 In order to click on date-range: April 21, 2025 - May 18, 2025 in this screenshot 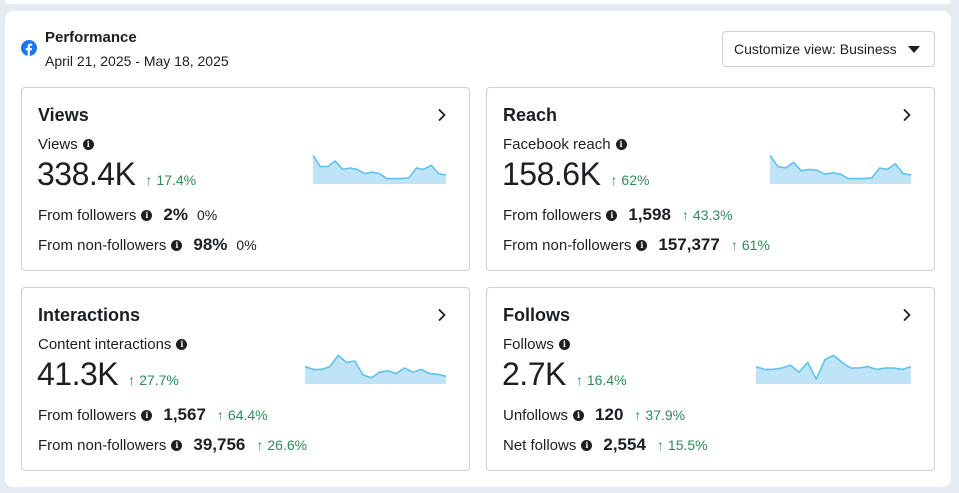, I will do `click(137, 61)`.